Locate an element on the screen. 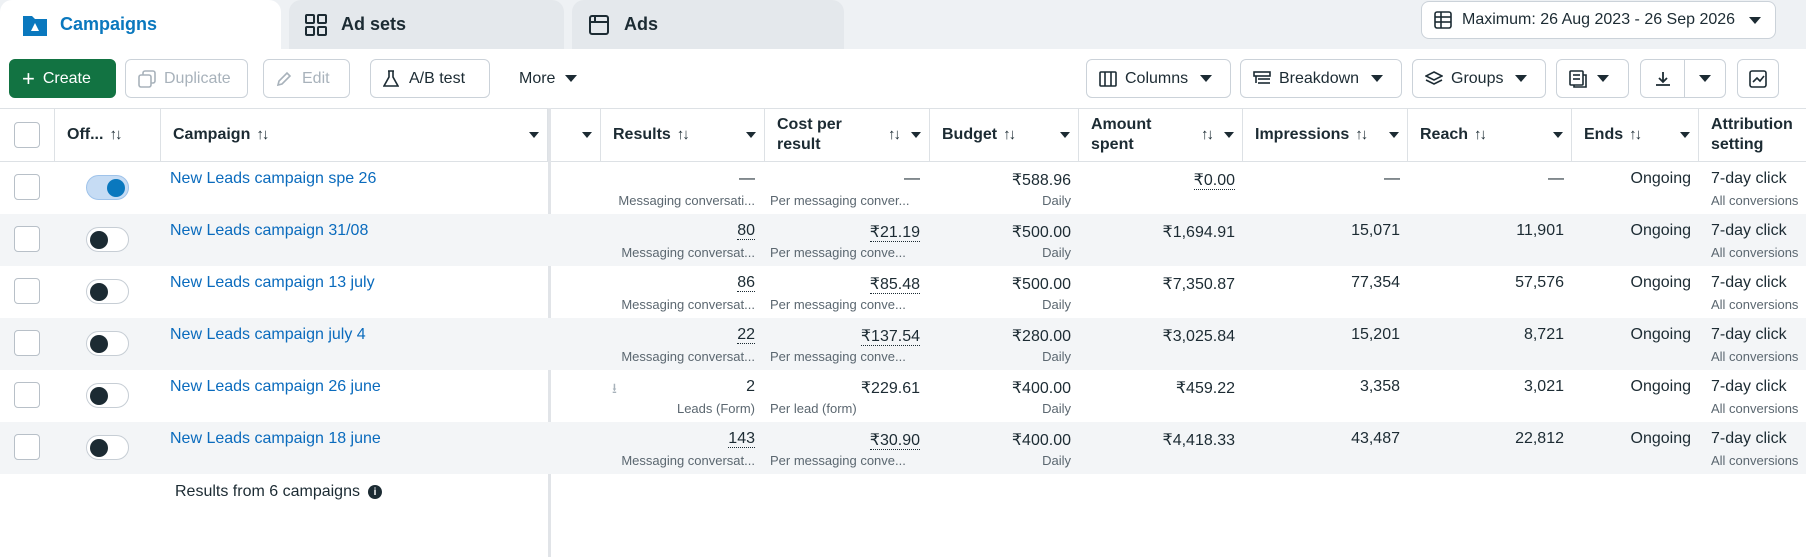  header-attribution: Attribution setting is located at coordinates (1752, 135).